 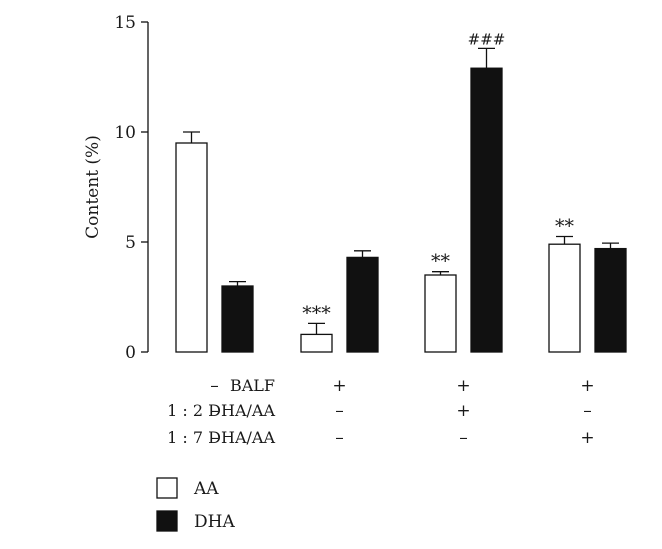 What do you see at coordinates (125, 133) in the screenshot?
I see `y-tick-label: 10` at bounding box center [125, 133].